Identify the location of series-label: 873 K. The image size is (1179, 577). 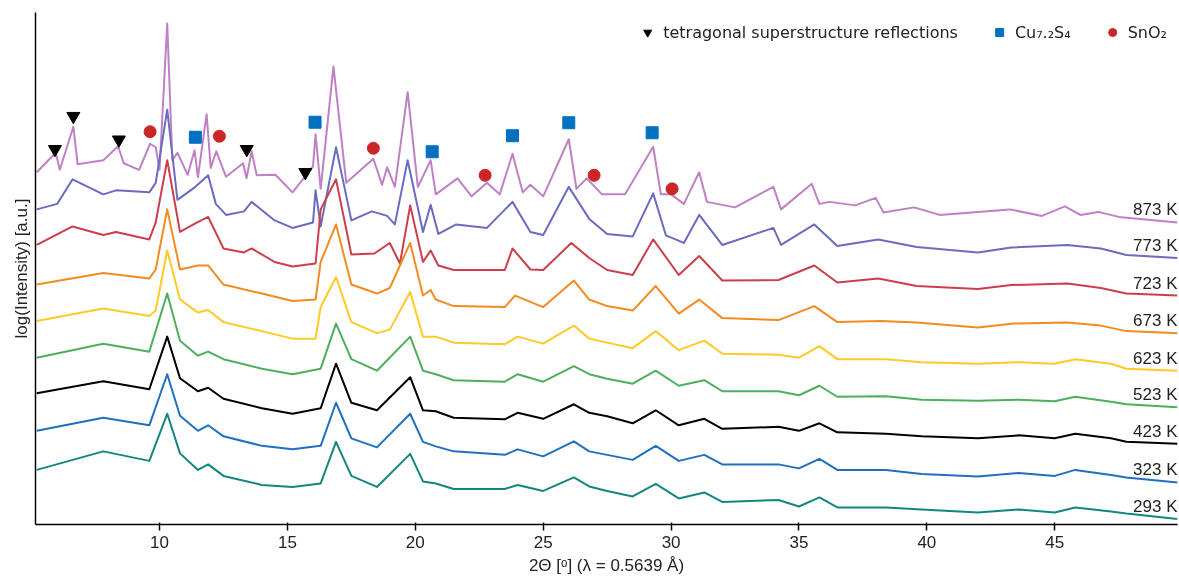
(1156, 210).